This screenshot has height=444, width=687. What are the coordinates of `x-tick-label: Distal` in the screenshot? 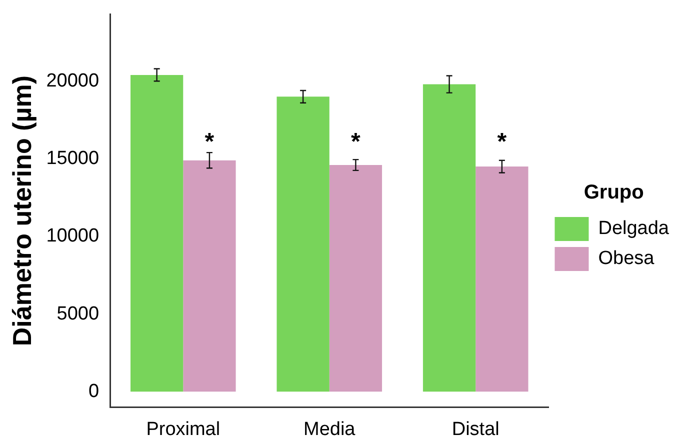 It's located at (476, 429).